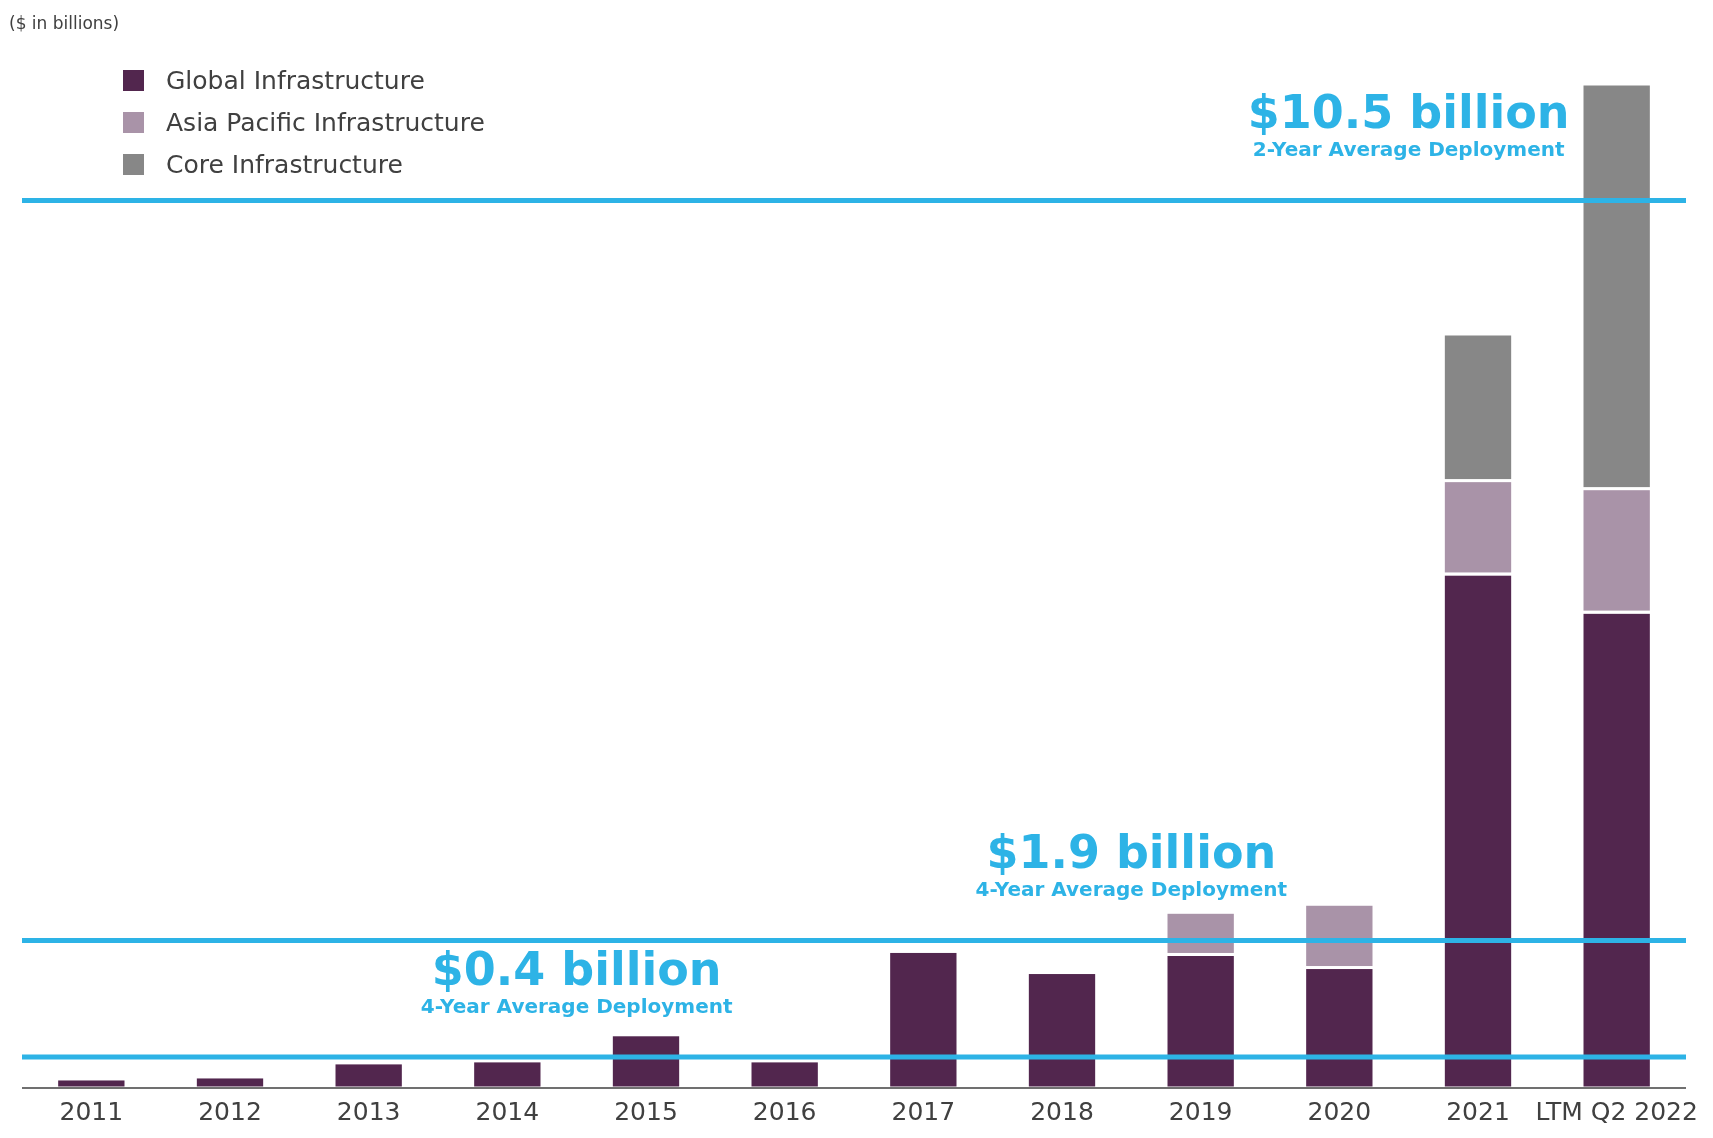 Image resolution: width=1713 pixels, height=1138 pixels. I want to click on x-tick-label: 2013, so click(368, 1111).